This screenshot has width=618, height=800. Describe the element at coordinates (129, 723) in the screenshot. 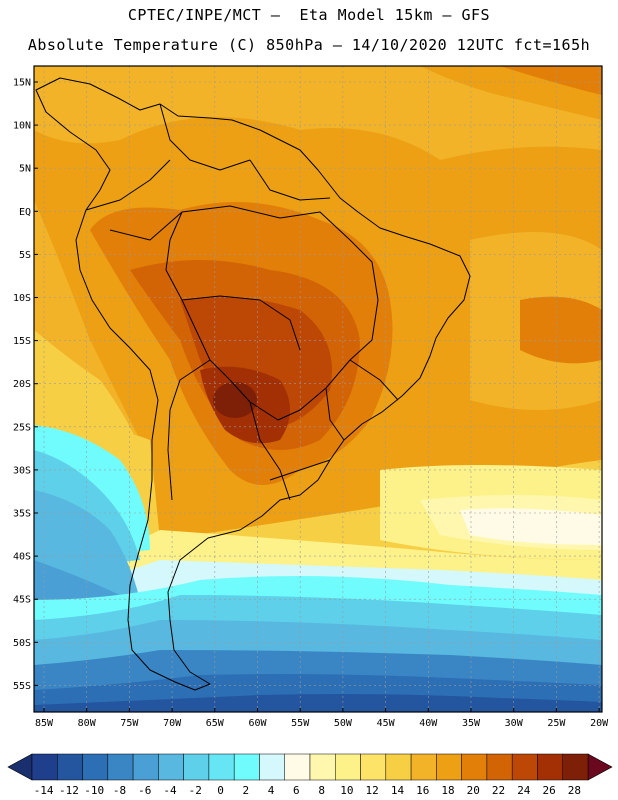

I see `lon-label: 75W` at that location.